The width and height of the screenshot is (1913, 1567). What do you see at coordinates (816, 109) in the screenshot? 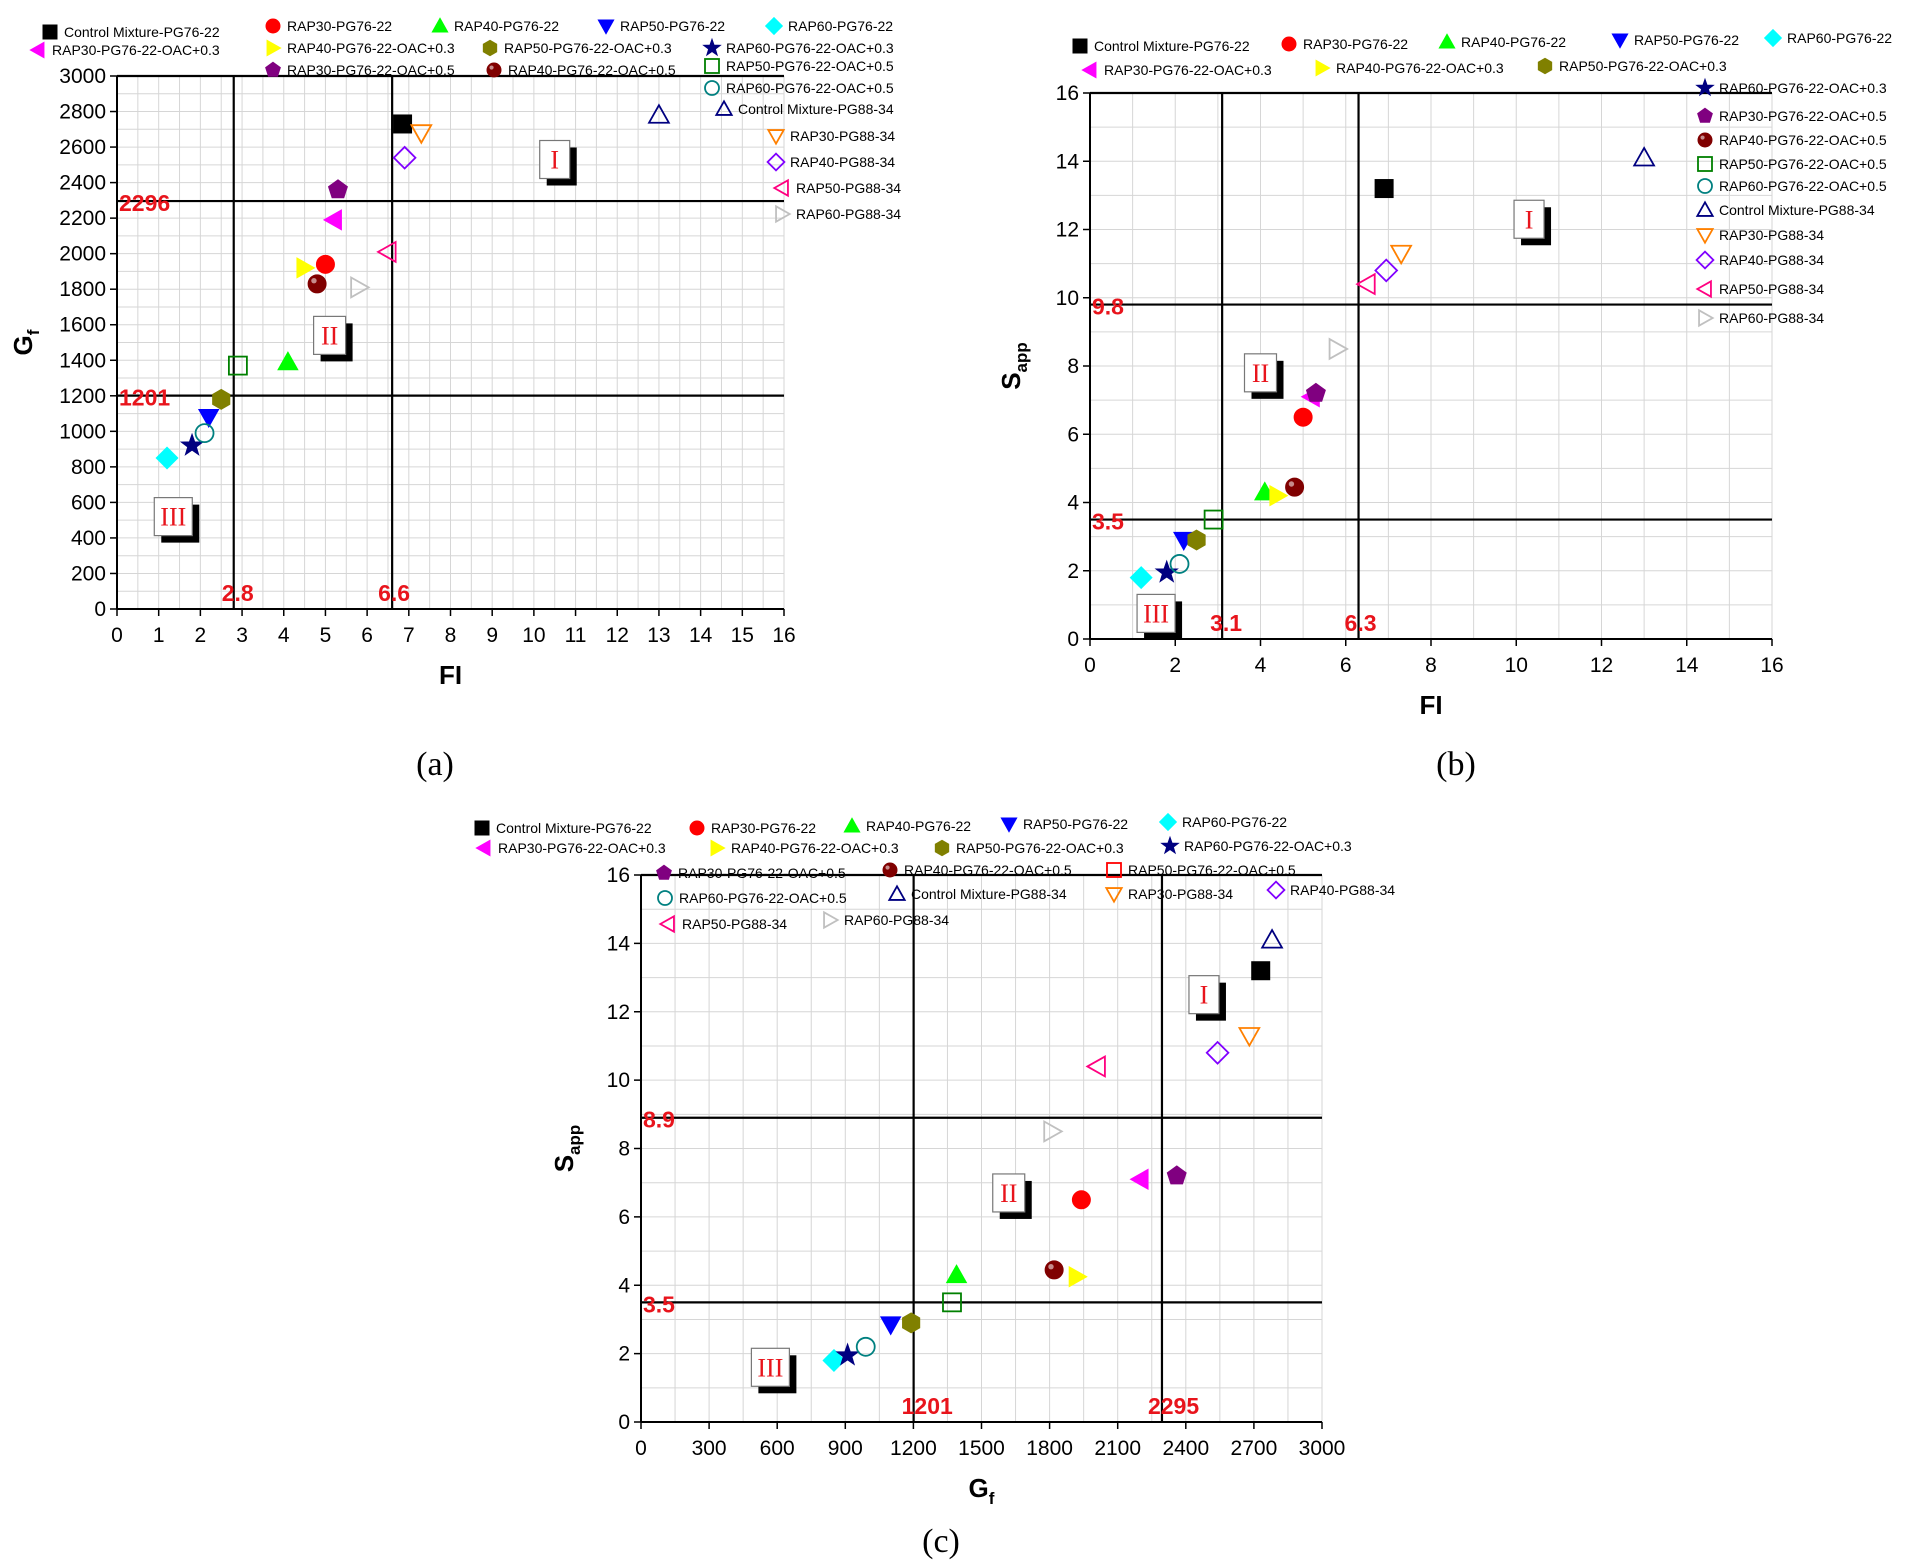
I see `legend-a-label-control-mixture-pg88-34: Control Mixture-PG88-34` at bounding box center [816, 109].